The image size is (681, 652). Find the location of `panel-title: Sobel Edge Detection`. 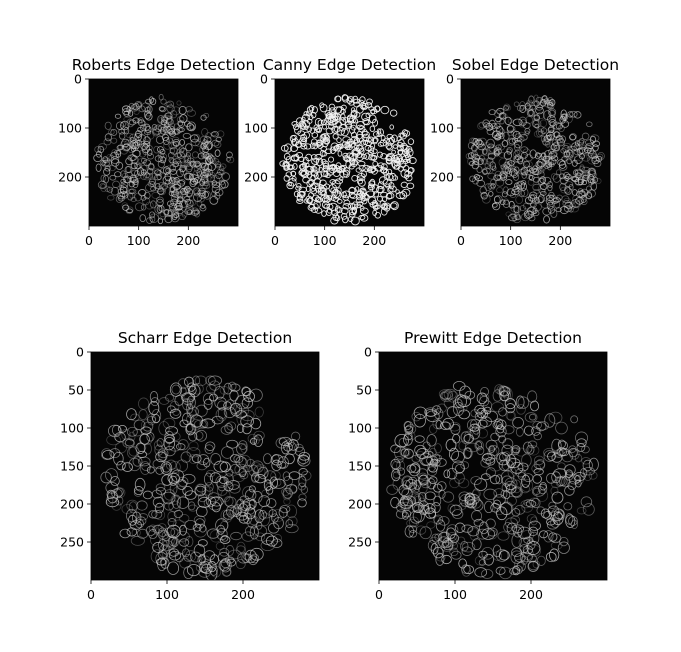

panel-title: Sobel Edge Detection is located at coordinates (535, 65).